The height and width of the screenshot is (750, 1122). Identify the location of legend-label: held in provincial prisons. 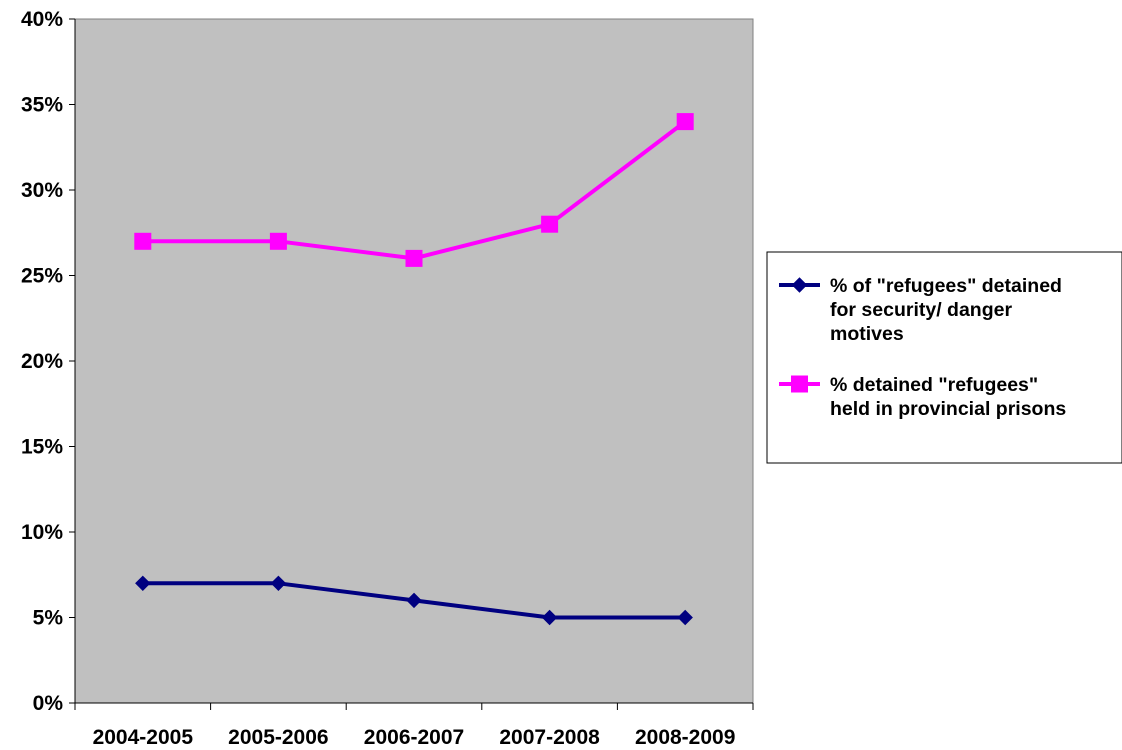
(948, 409).